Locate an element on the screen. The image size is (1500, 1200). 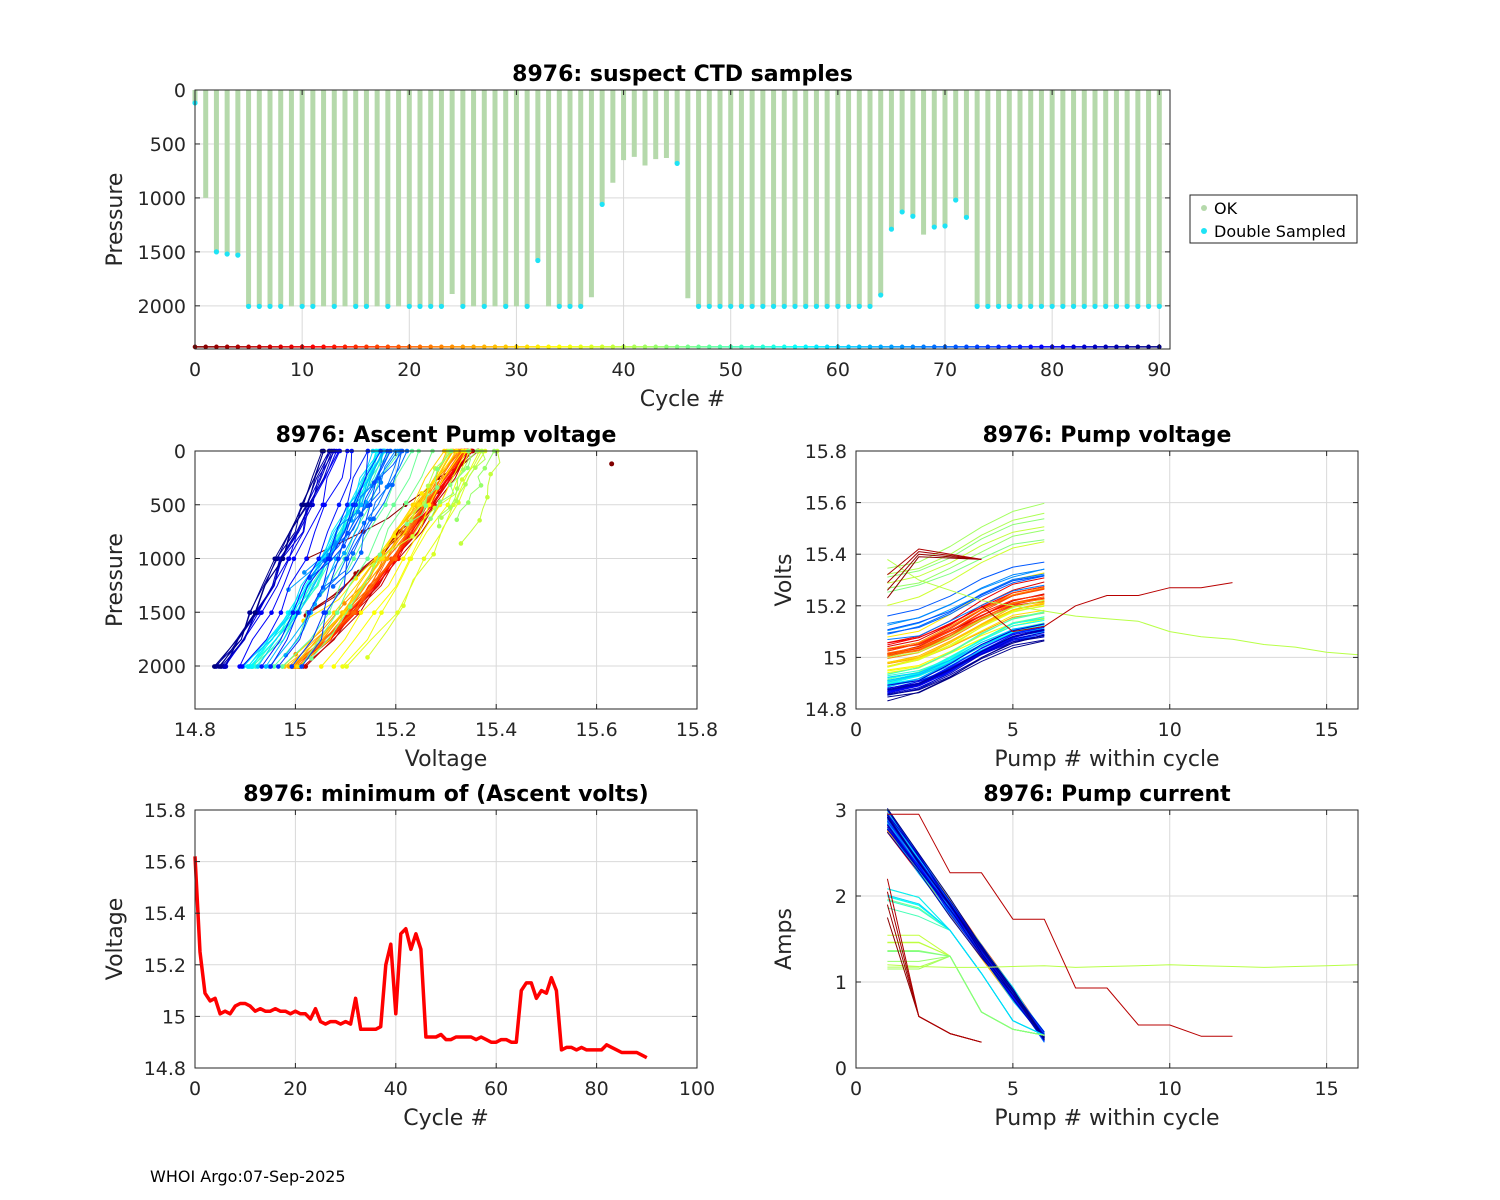
y-tick-label: 2000 is located at coordinates (162, 307).